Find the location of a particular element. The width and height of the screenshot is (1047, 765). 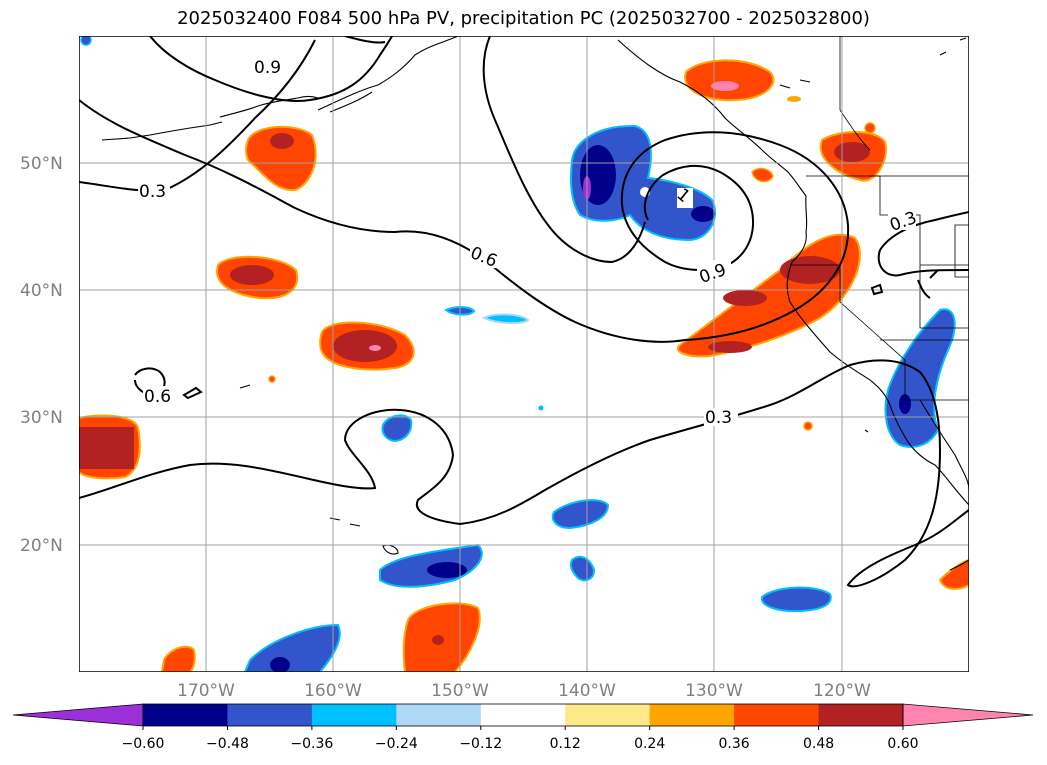

panhandle-coast is located at coordinates (712, 151).